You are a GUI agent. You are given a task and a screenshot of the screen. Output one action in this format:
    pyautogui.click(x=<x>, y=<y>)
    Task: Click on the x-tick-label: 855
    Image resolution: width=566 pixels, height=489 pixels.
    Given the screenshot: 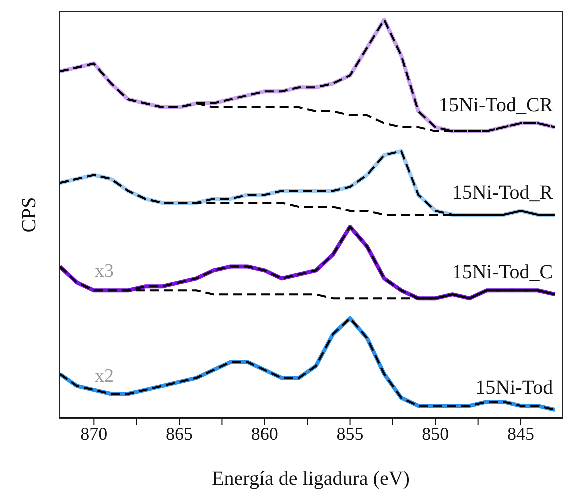 What is the action you would take?
    pyautogui.click(x=350, y=434)
    